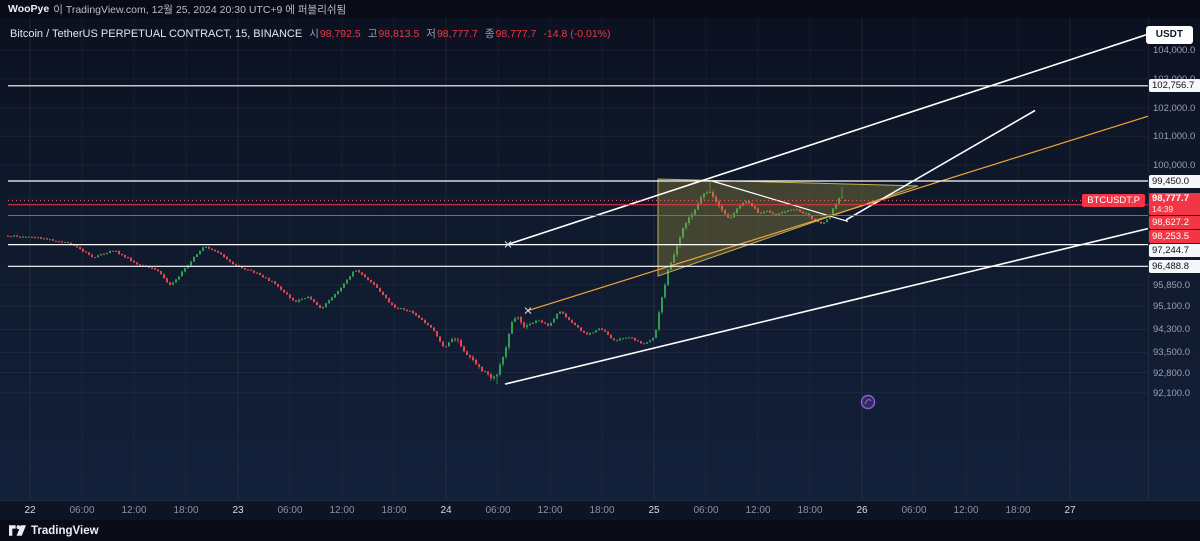 Image resolution: width=1200 pixels, height=541 pixels. What do you see at coordinates (600, 530) in the screenshot?
I see `bottom-bar: TradingView` at bounding box center [600, 530].